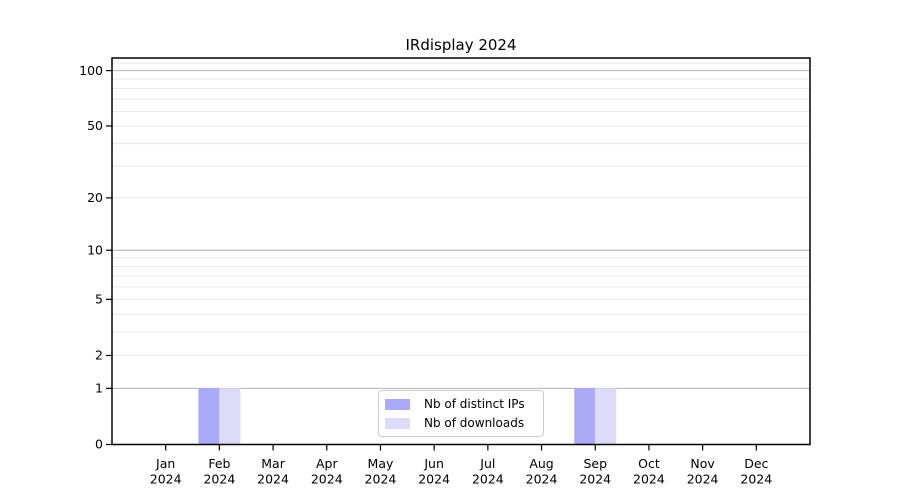 The width and height of the screenshot is (900, 500). What do you see at coordinates (95, 125) in the screenshot?
I see `y-tick-label: 50` at bounding box center [95, 125].